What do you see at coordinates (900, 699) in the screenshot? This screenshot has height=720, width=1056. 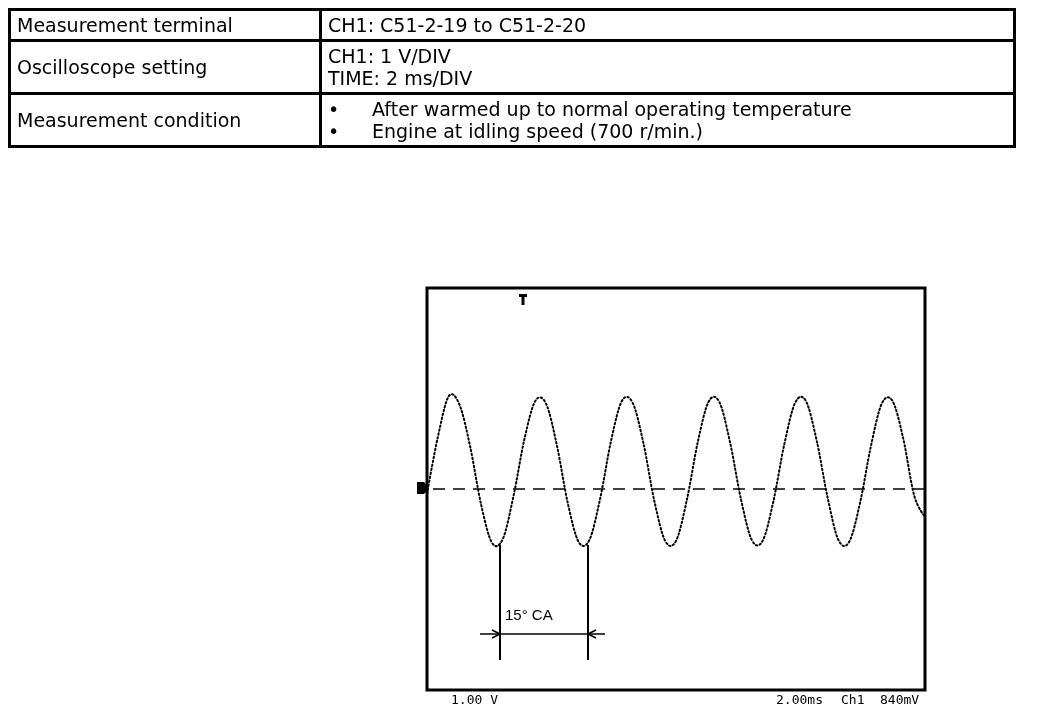 I see `text: 840mV` at bounding box center [900, 699].